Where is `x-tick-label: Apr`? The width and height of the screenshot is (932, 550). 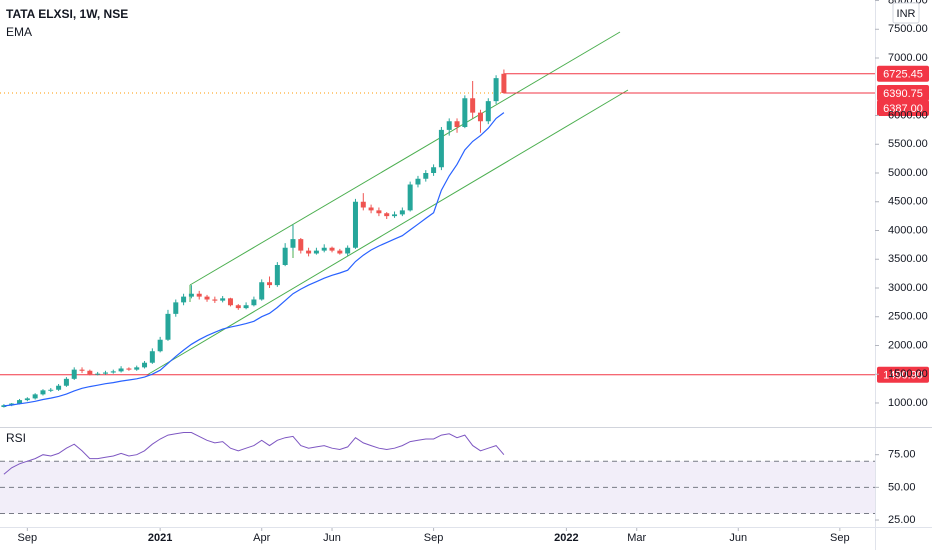
x-tick-label: Apr is located at coordinates (261, 538).